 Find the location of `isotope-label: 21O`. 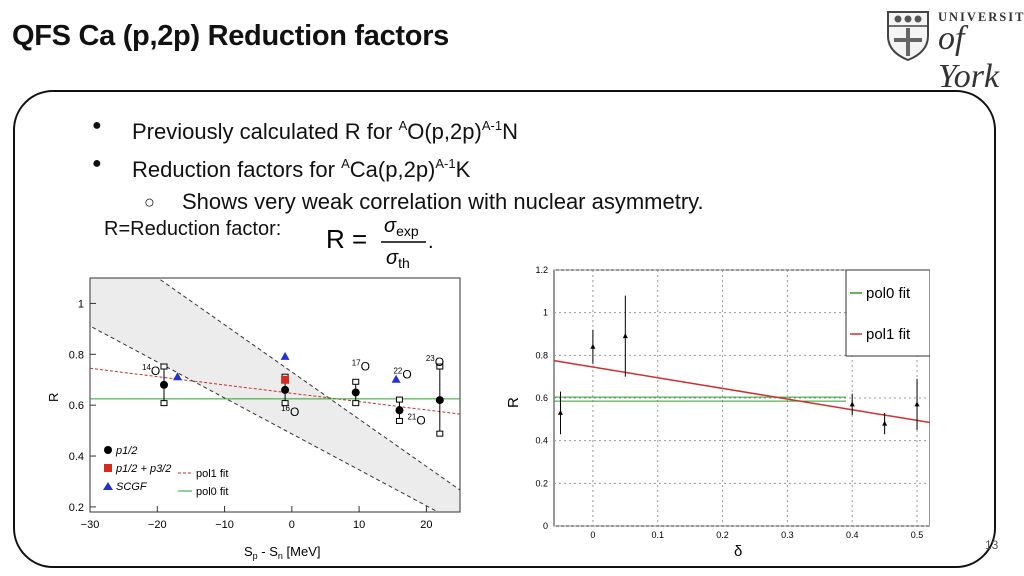

isotope-label: 21O is located at coordinates (416, 419).